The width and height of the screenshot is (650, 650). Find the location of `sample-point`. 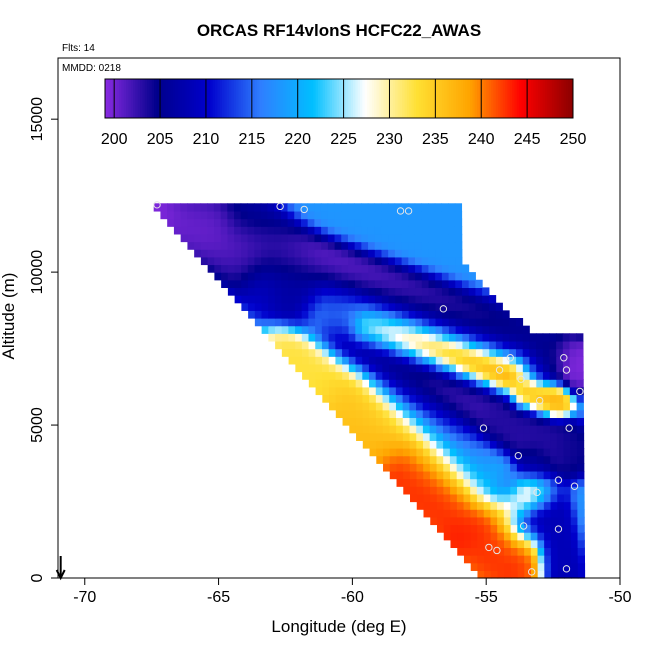

sample-point is located at coordinates (558, 480).